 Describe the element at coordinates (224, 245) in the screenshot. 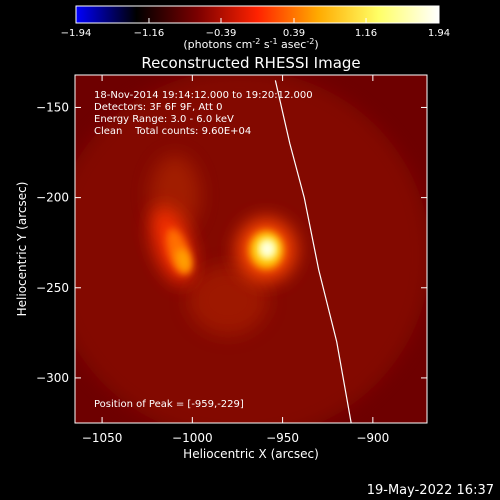

I see `sources` at that location.